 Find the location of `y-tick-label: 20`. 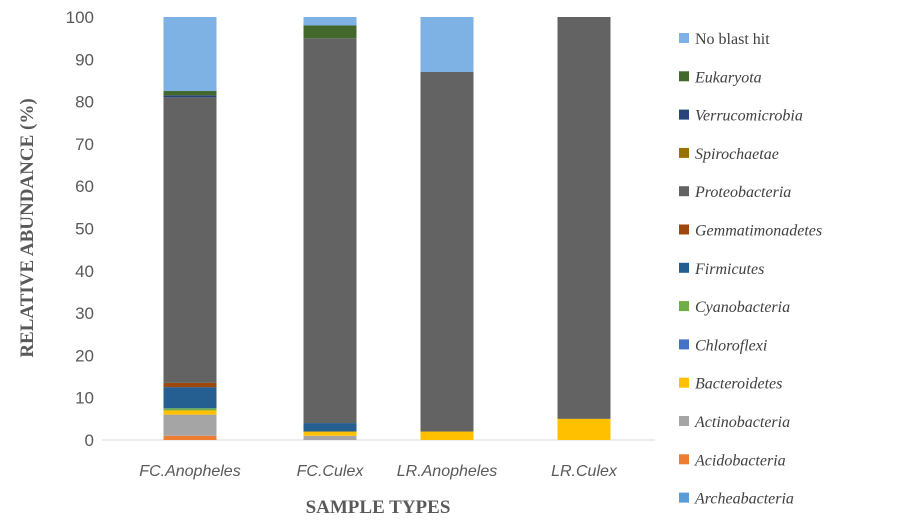

y-tick-label: 20 is located at coordinates (84, 355).